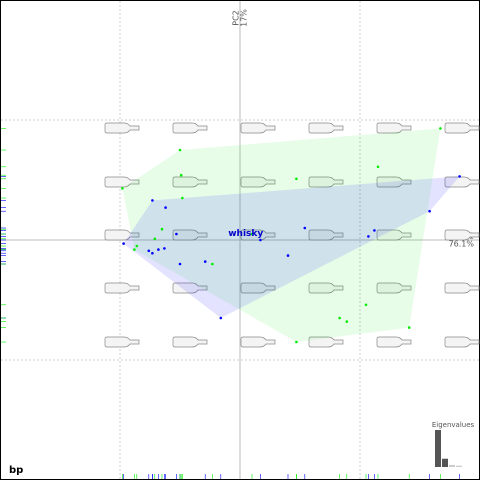  I want to click on eigen-title: Eigenvalues, so click(453, 425).